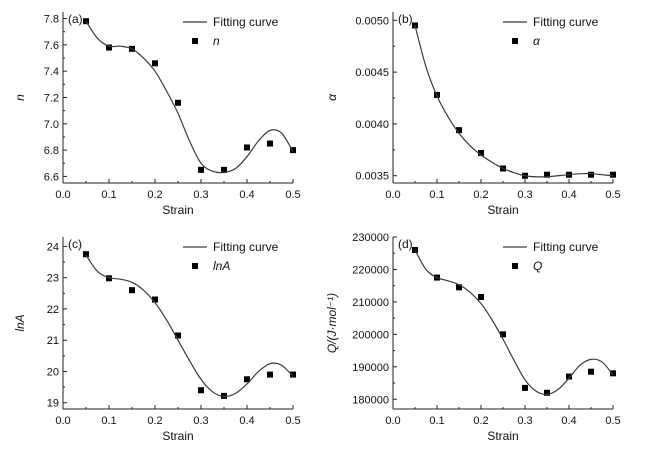  Describe the element at coordinates (53, 341) in the screenshot. I see `y-tick-label: 21` at that location.